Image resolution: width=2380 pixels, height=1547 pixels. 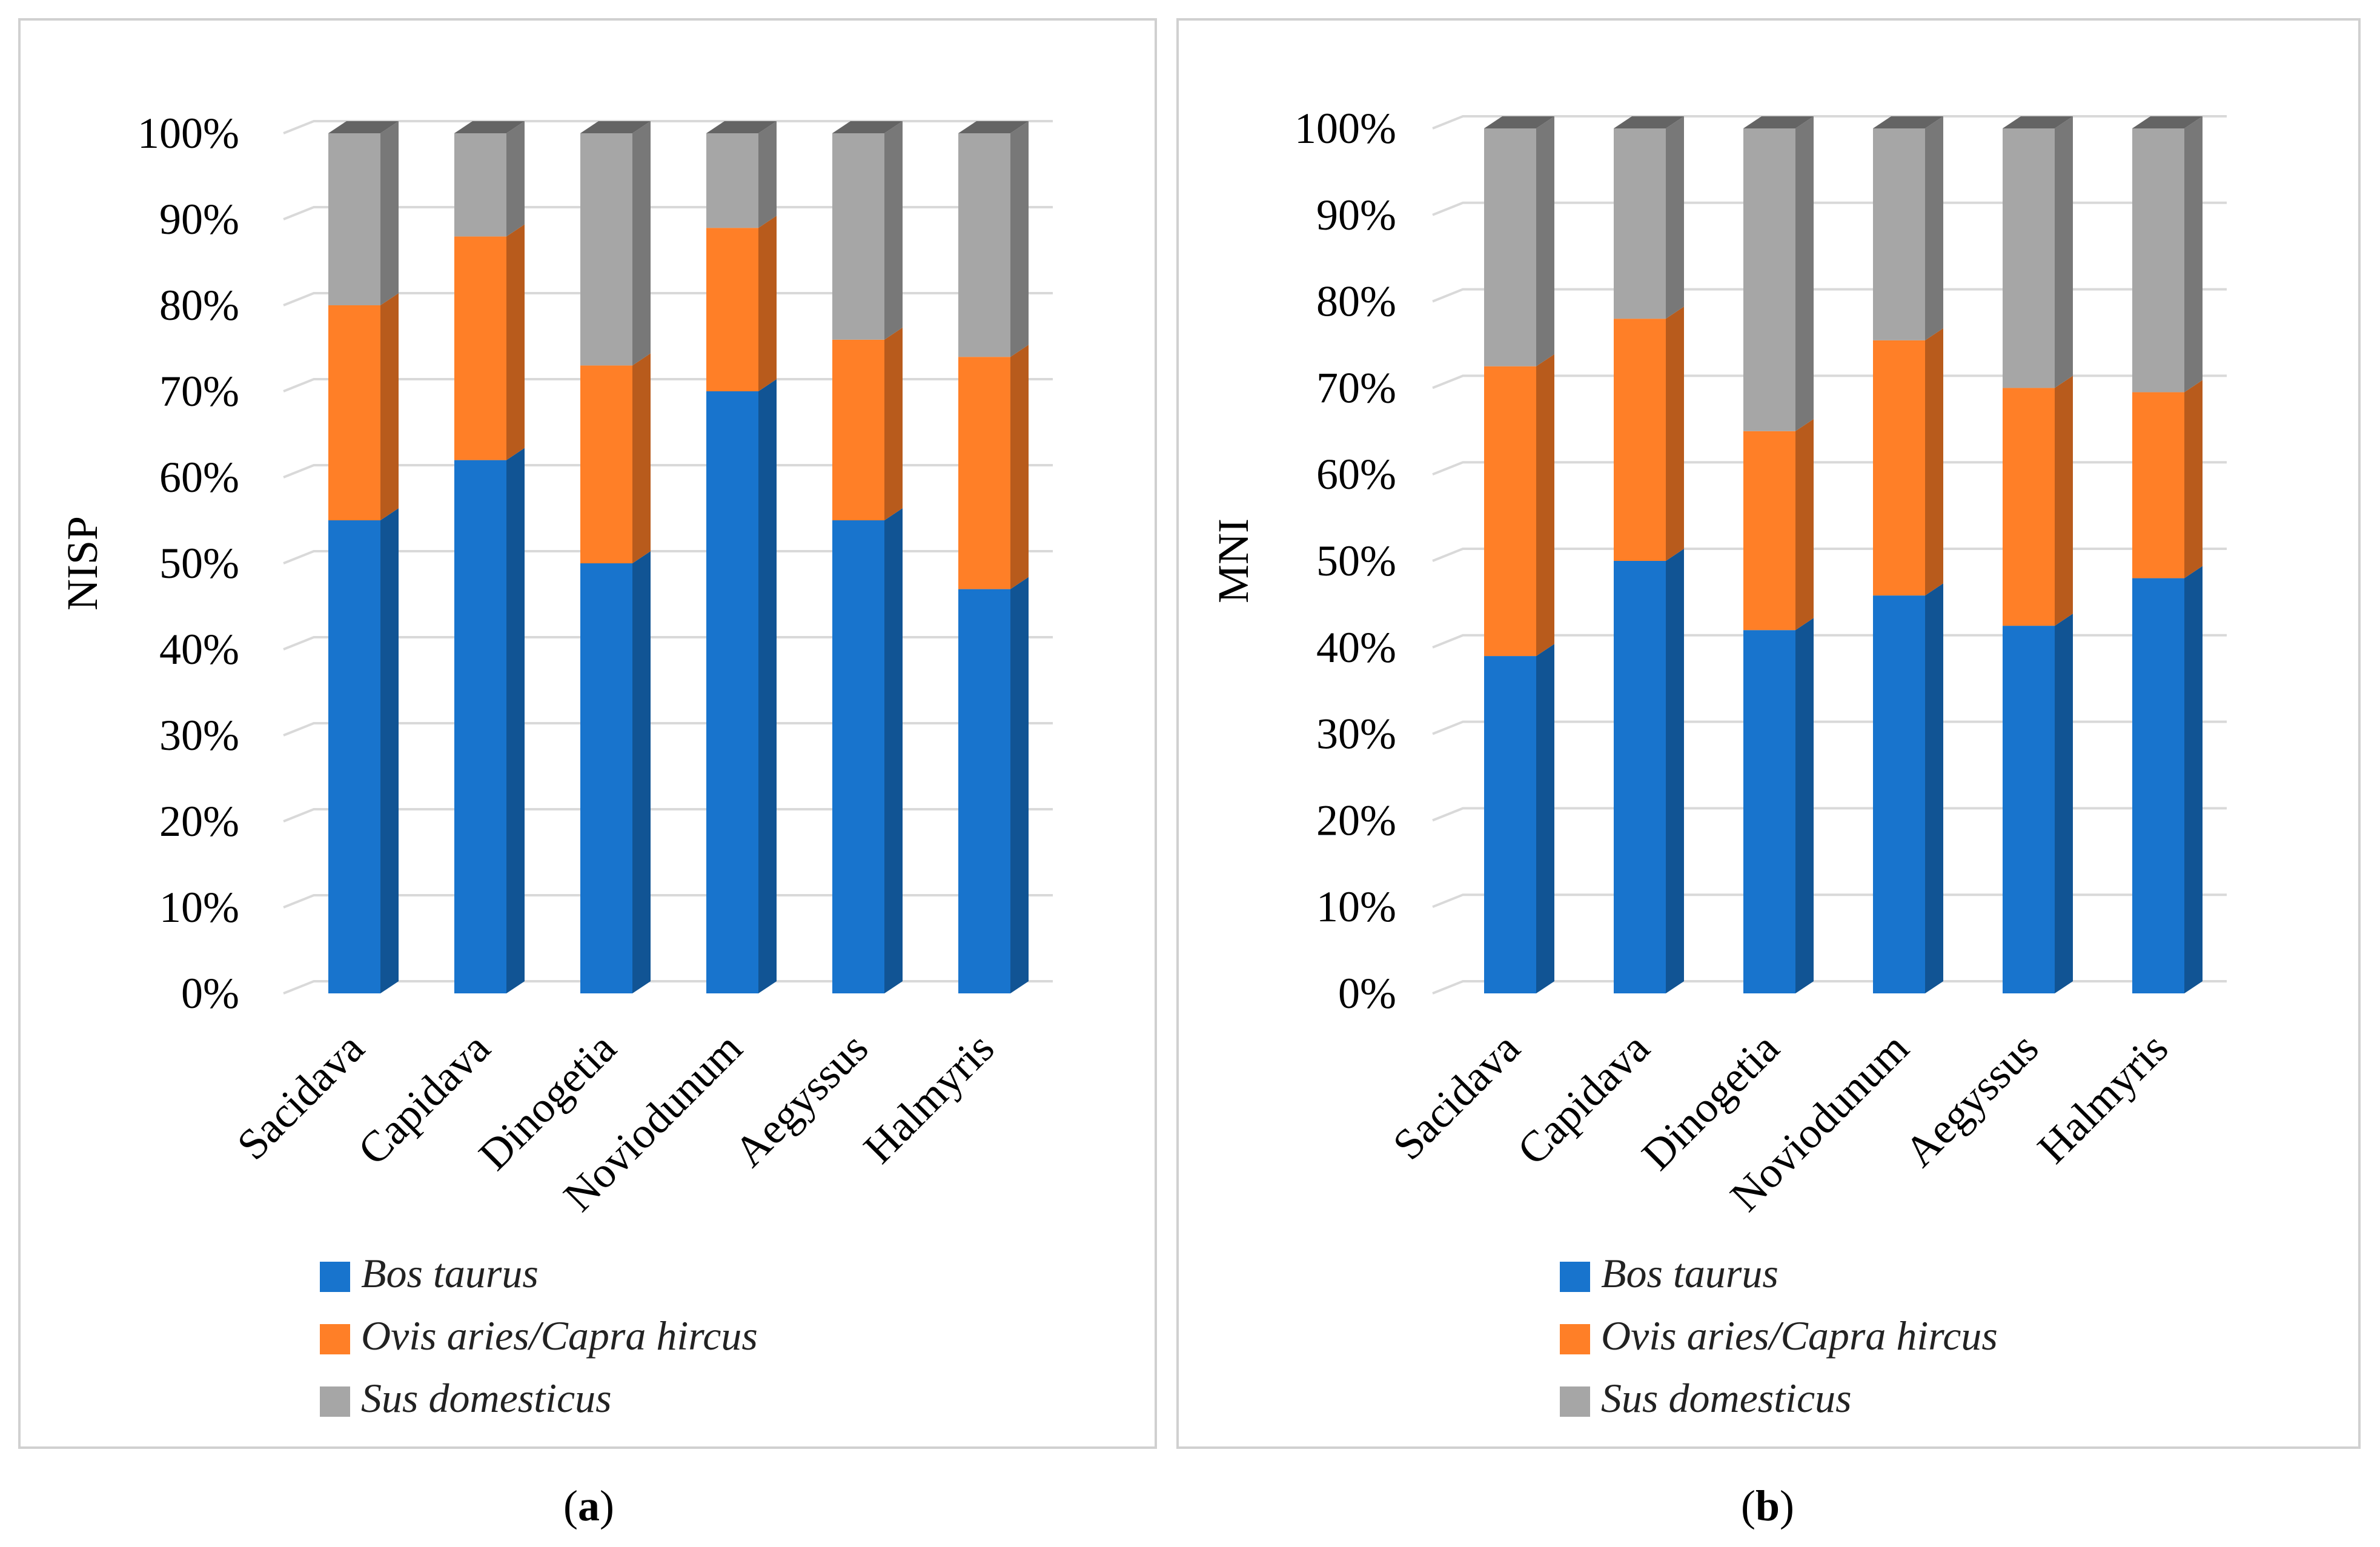 What do you see at coordinates (480, 185) in the screenshot?
I see `bar-sus-capidava` at bounding box center [480, 185].